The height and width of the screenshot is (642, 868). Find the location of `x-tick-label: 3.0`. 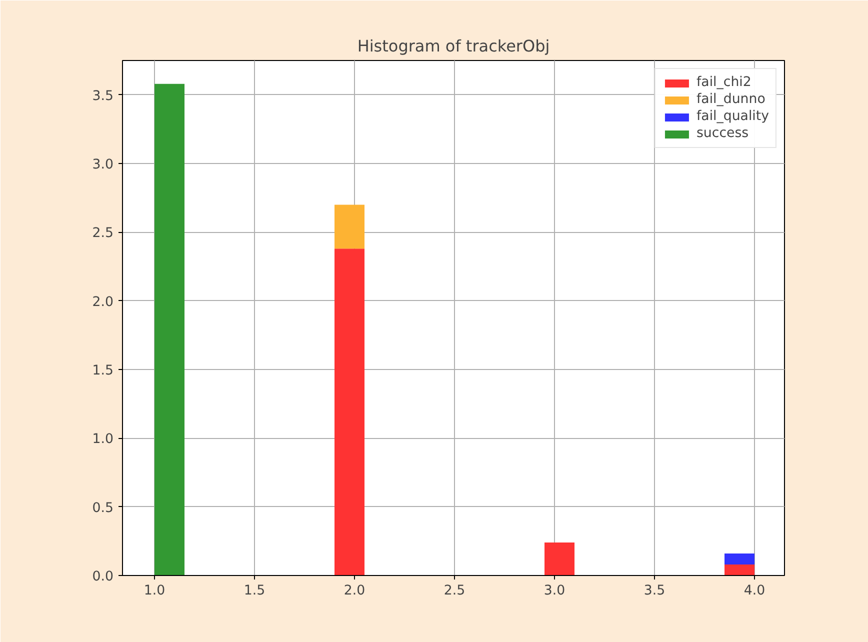

x-tick-label: 3.0 is located at coordinates (555, 591).